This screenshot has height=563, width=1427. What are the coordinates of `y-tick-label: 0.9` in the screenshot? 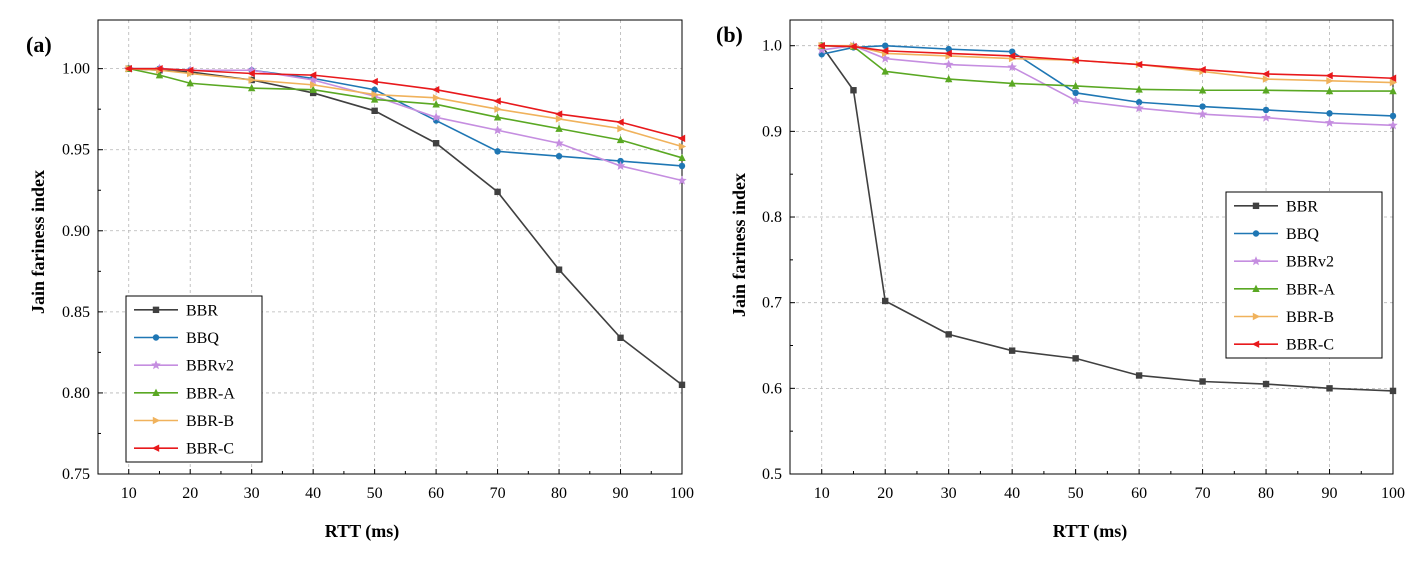 It's located at (772, 131).